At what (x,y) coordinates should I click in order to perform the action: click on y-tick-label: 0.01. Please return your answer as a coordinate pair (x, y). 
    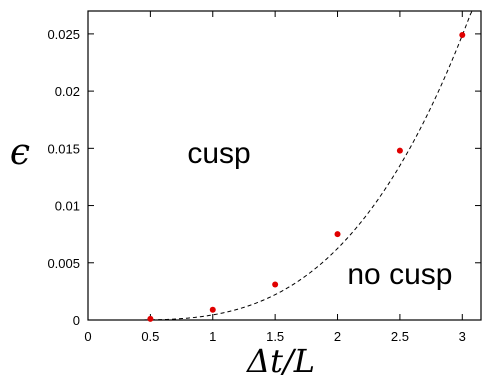
    Looking at the image, I should click on (67, 206).